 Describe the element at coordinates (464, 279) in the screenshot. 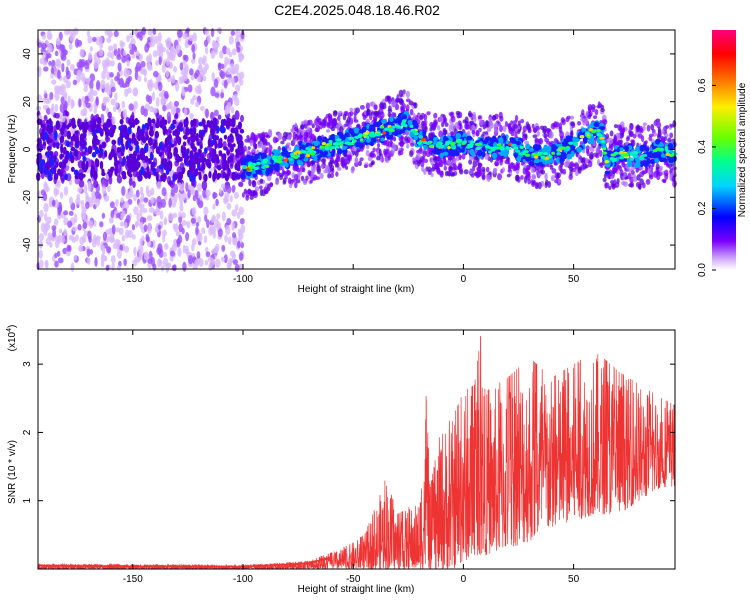

I see `spectrogram-x-tick-label: 0` at that location.